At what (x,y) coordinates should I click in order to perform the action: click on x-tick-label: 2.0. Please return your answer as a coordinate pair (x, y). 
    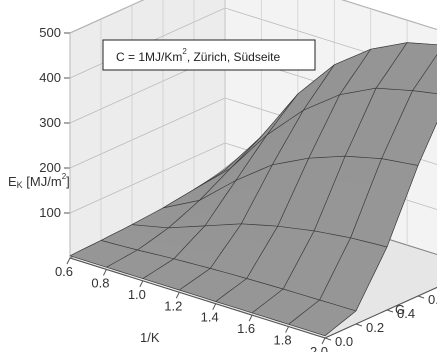
    Looking at the image, I should click on (319, 348).